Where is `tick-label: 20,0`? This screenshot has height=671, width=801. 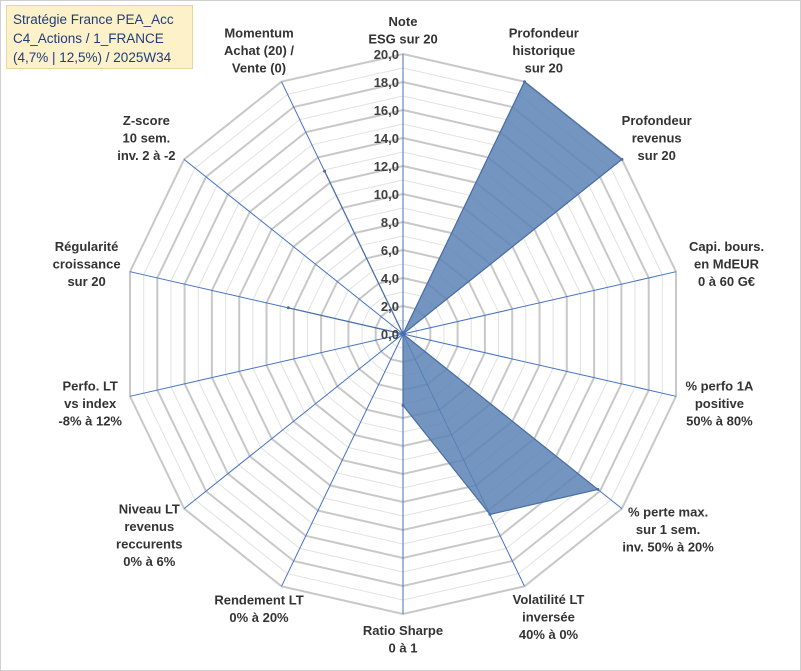 tick-label: 20,0 is located at coordinates (386, 54).